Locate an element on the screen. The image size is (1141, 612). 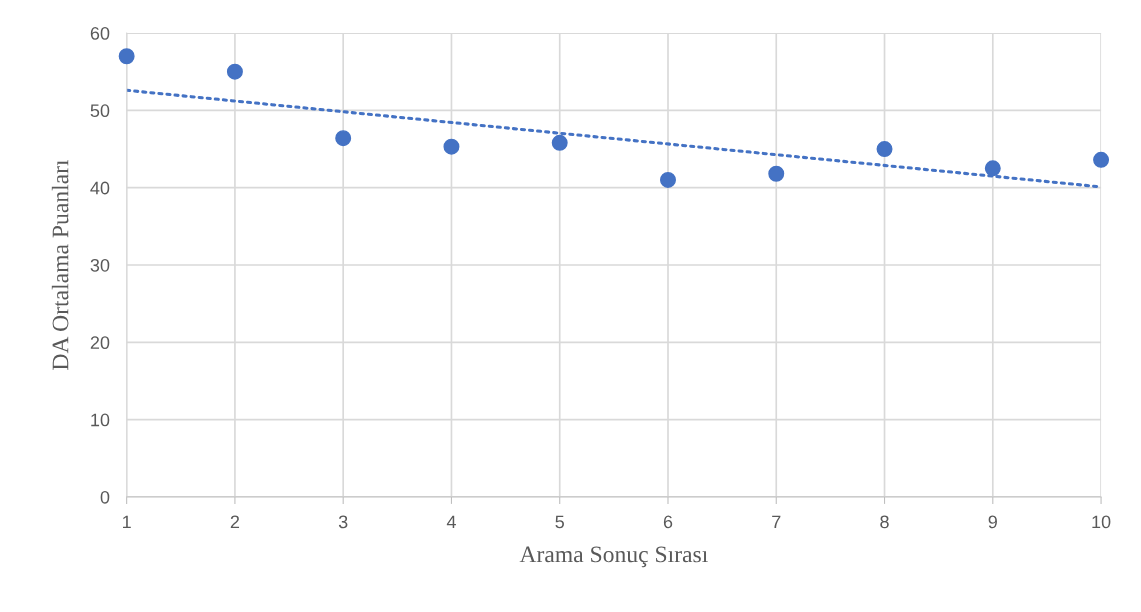
x-tick-label: 4 is located at coordinates (451, 522).